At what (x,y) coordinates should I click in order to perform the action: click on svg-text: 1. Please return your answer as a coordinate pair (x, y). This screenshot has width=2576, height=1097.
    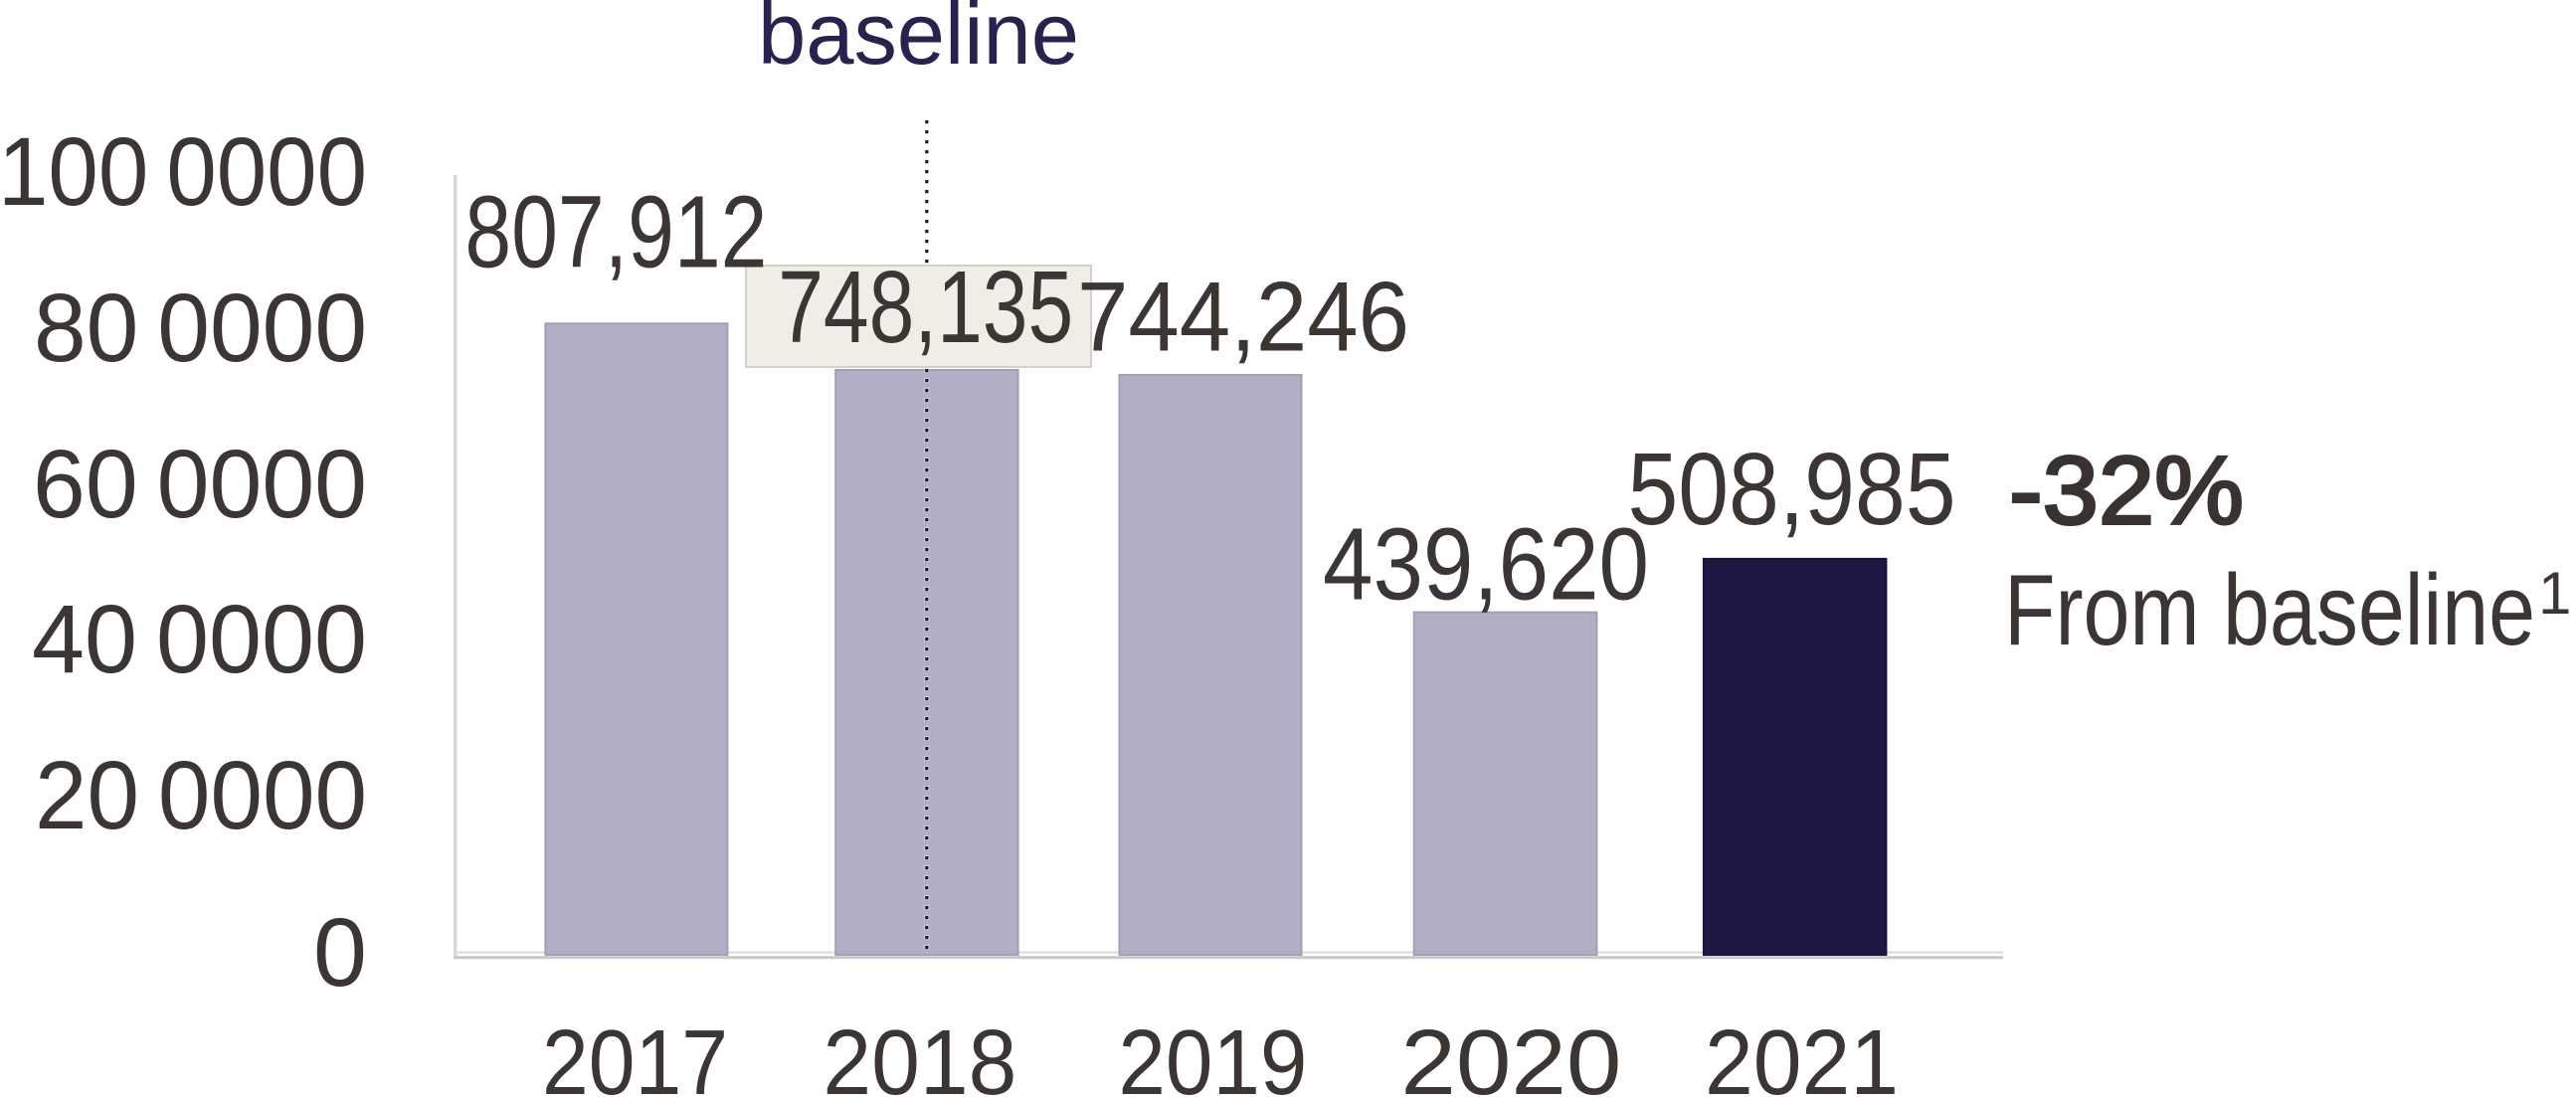
    Looking at the image, I should click on (2554, 593).